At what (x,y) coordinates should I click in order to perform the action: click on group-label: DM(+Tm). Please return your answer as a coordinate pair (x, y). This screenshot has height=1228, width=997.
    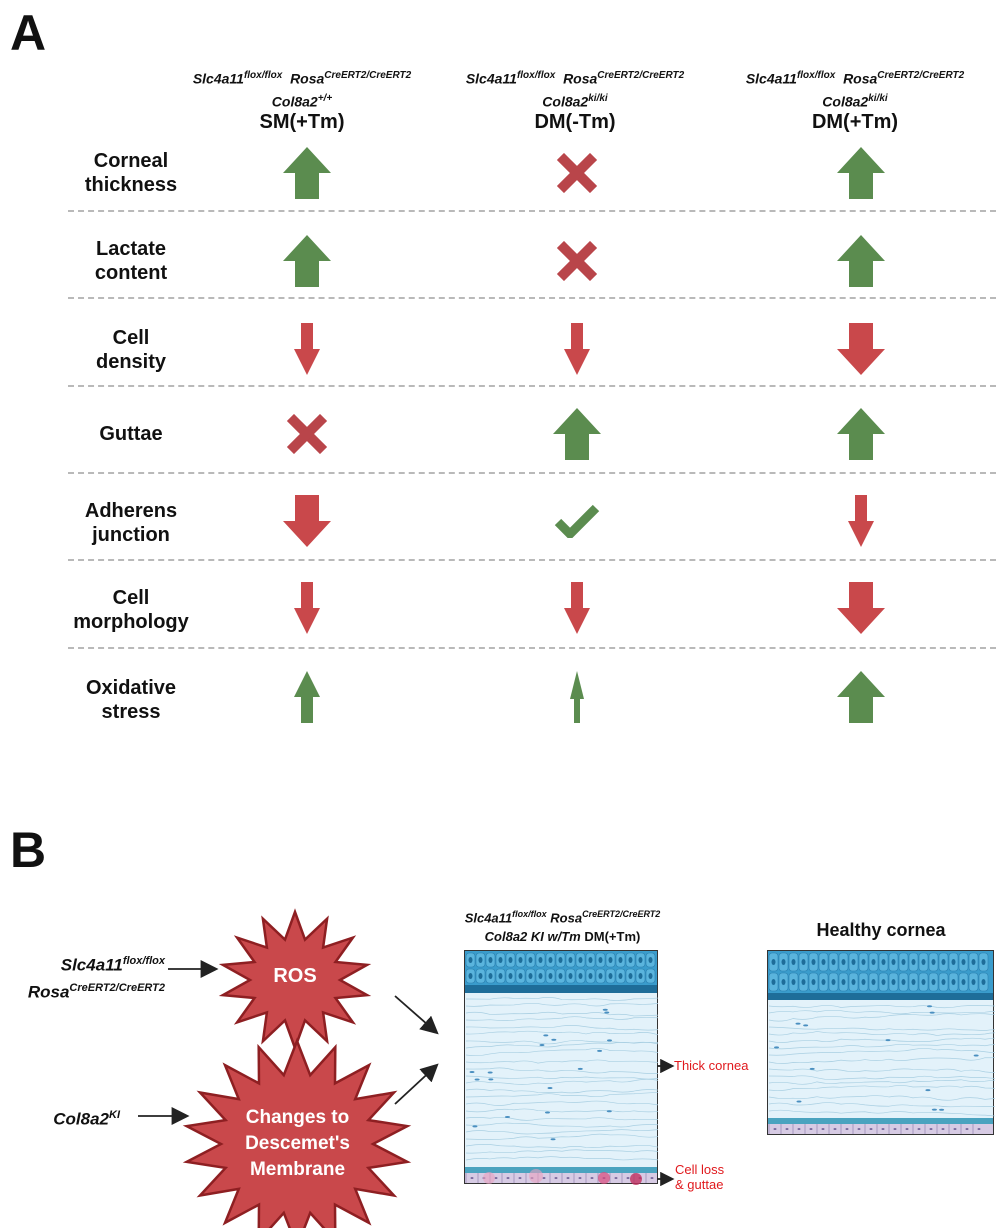
    Looking at the image, I should click on (855, 122).